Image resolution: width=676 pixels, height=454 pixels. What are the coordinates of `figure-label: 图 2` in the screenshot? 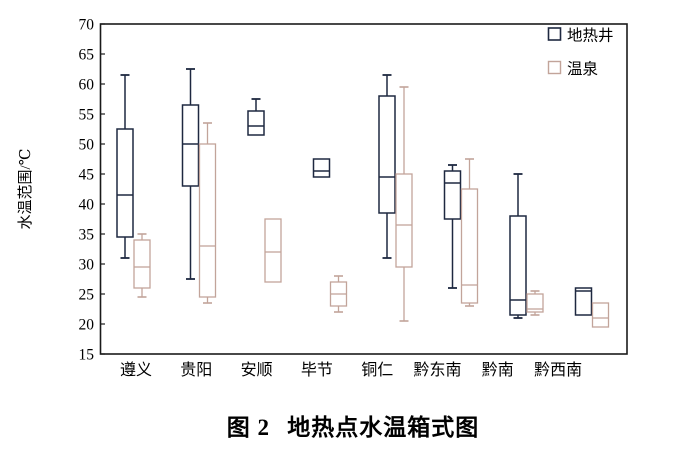 It's located at (248, 427).